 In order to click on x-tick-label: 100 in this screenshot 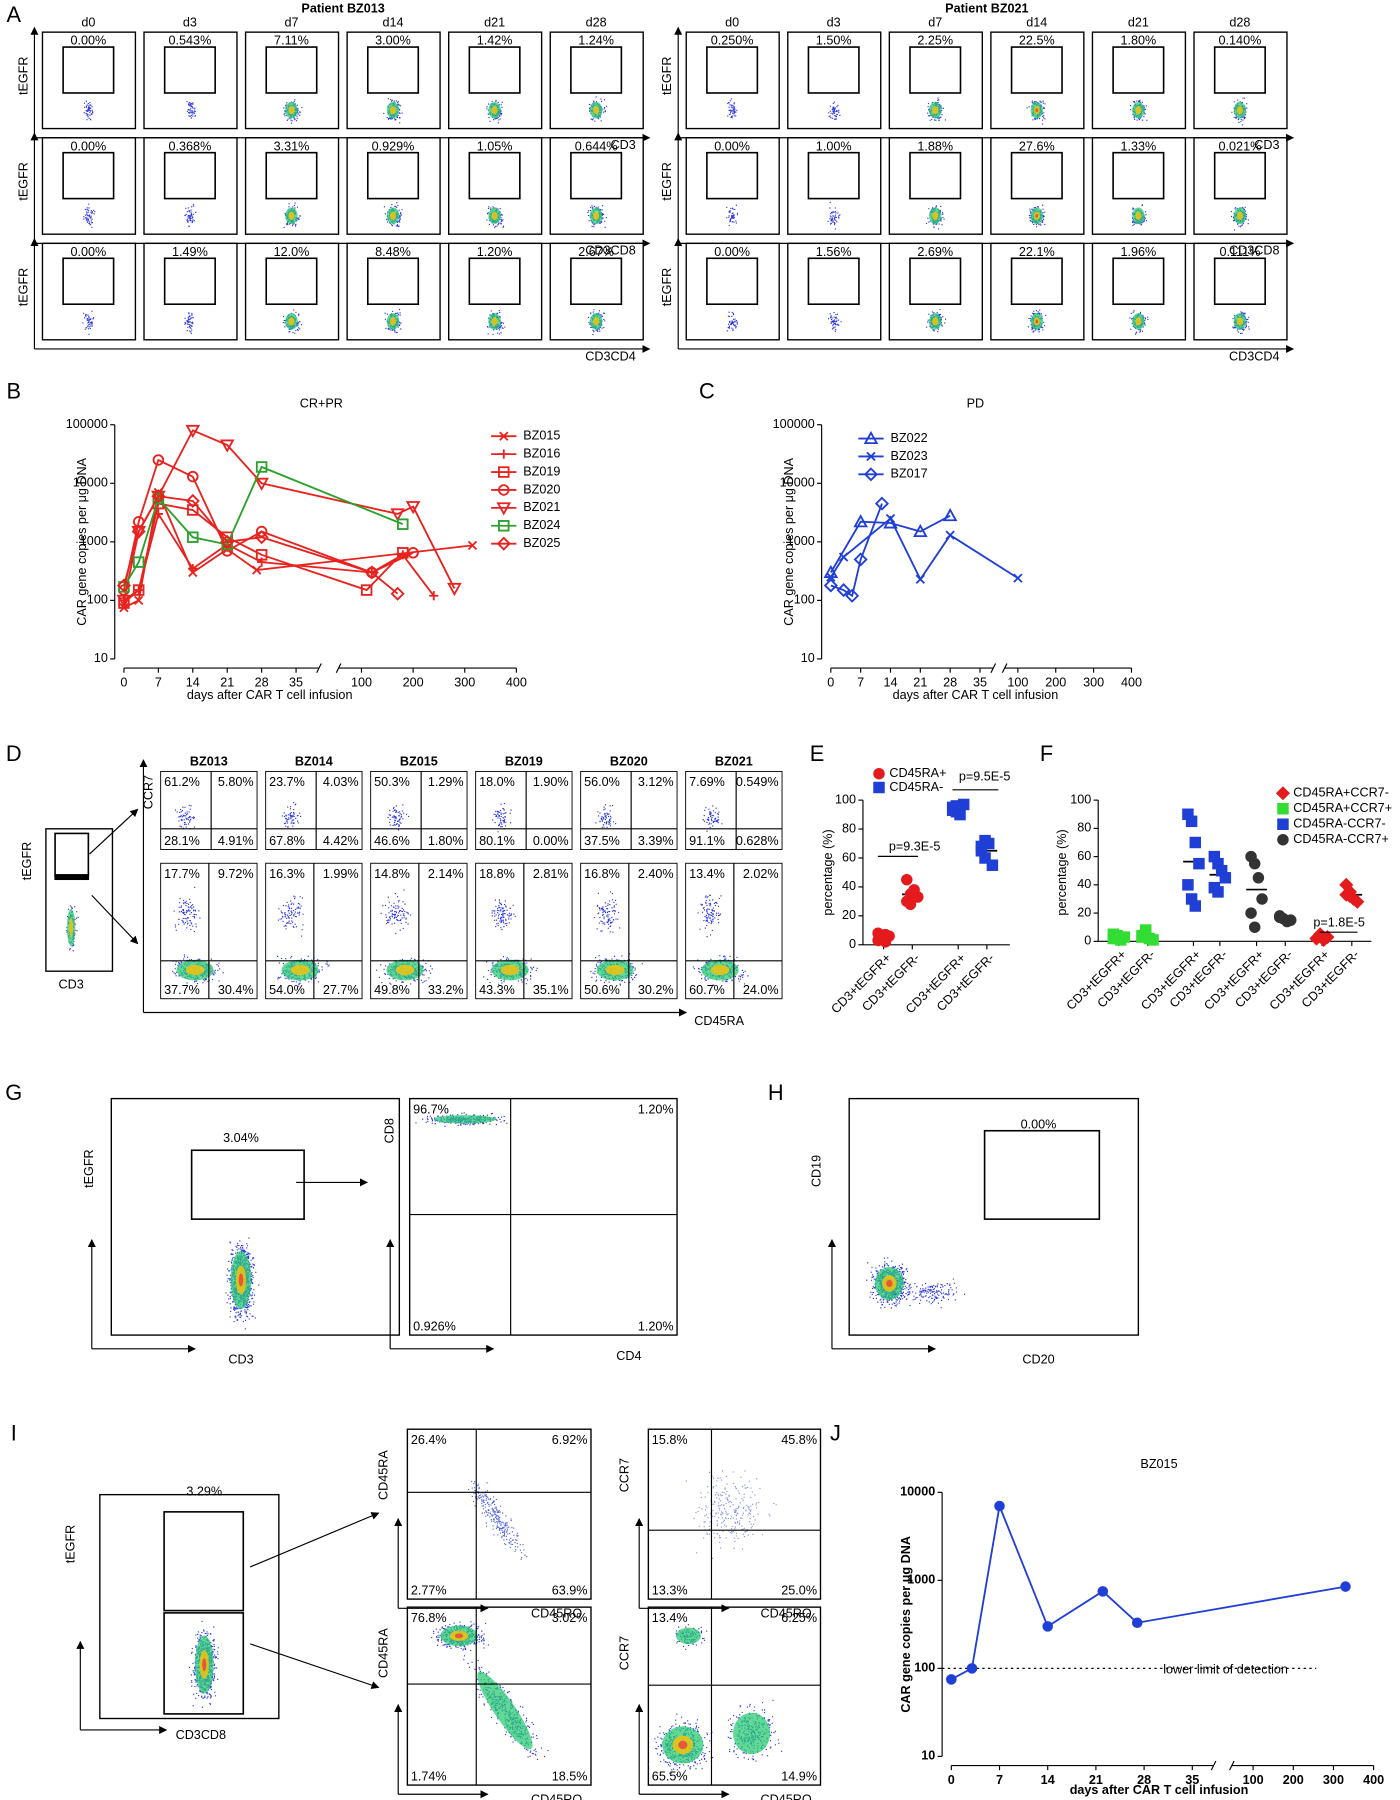, I will do `click(361, 682)`.